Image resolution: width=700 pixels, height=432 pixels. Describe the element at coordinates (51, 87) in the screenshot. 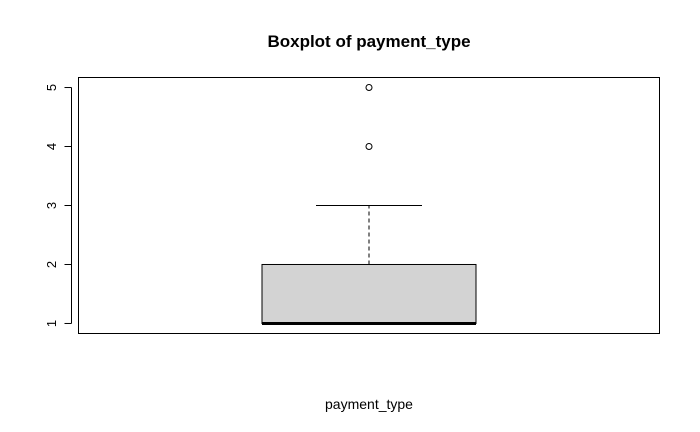

I see `y-tick-label: 5` at that location.